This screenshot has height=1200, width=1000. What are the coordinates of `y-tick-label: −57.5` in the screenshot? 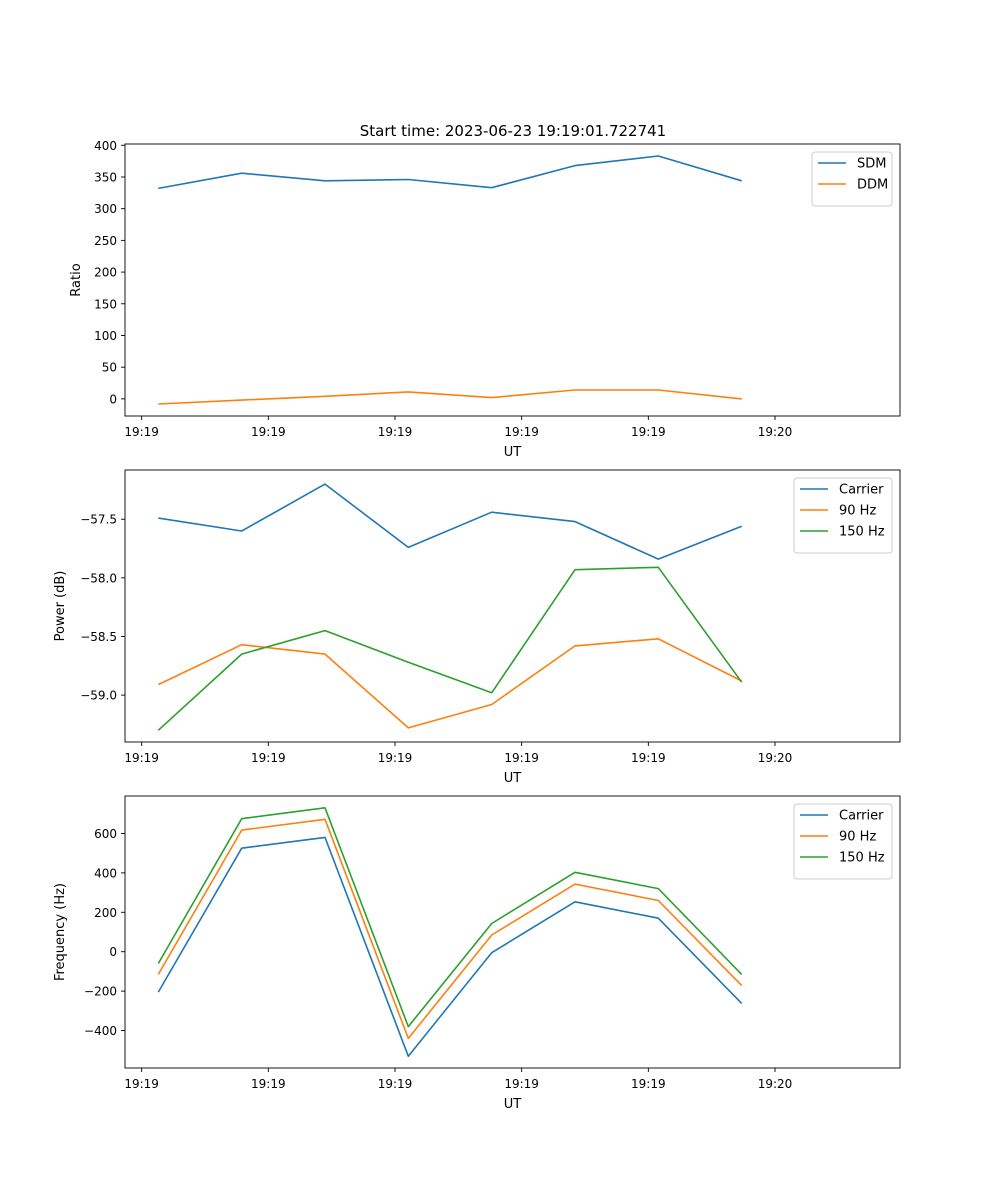 It's located at (98, 520).